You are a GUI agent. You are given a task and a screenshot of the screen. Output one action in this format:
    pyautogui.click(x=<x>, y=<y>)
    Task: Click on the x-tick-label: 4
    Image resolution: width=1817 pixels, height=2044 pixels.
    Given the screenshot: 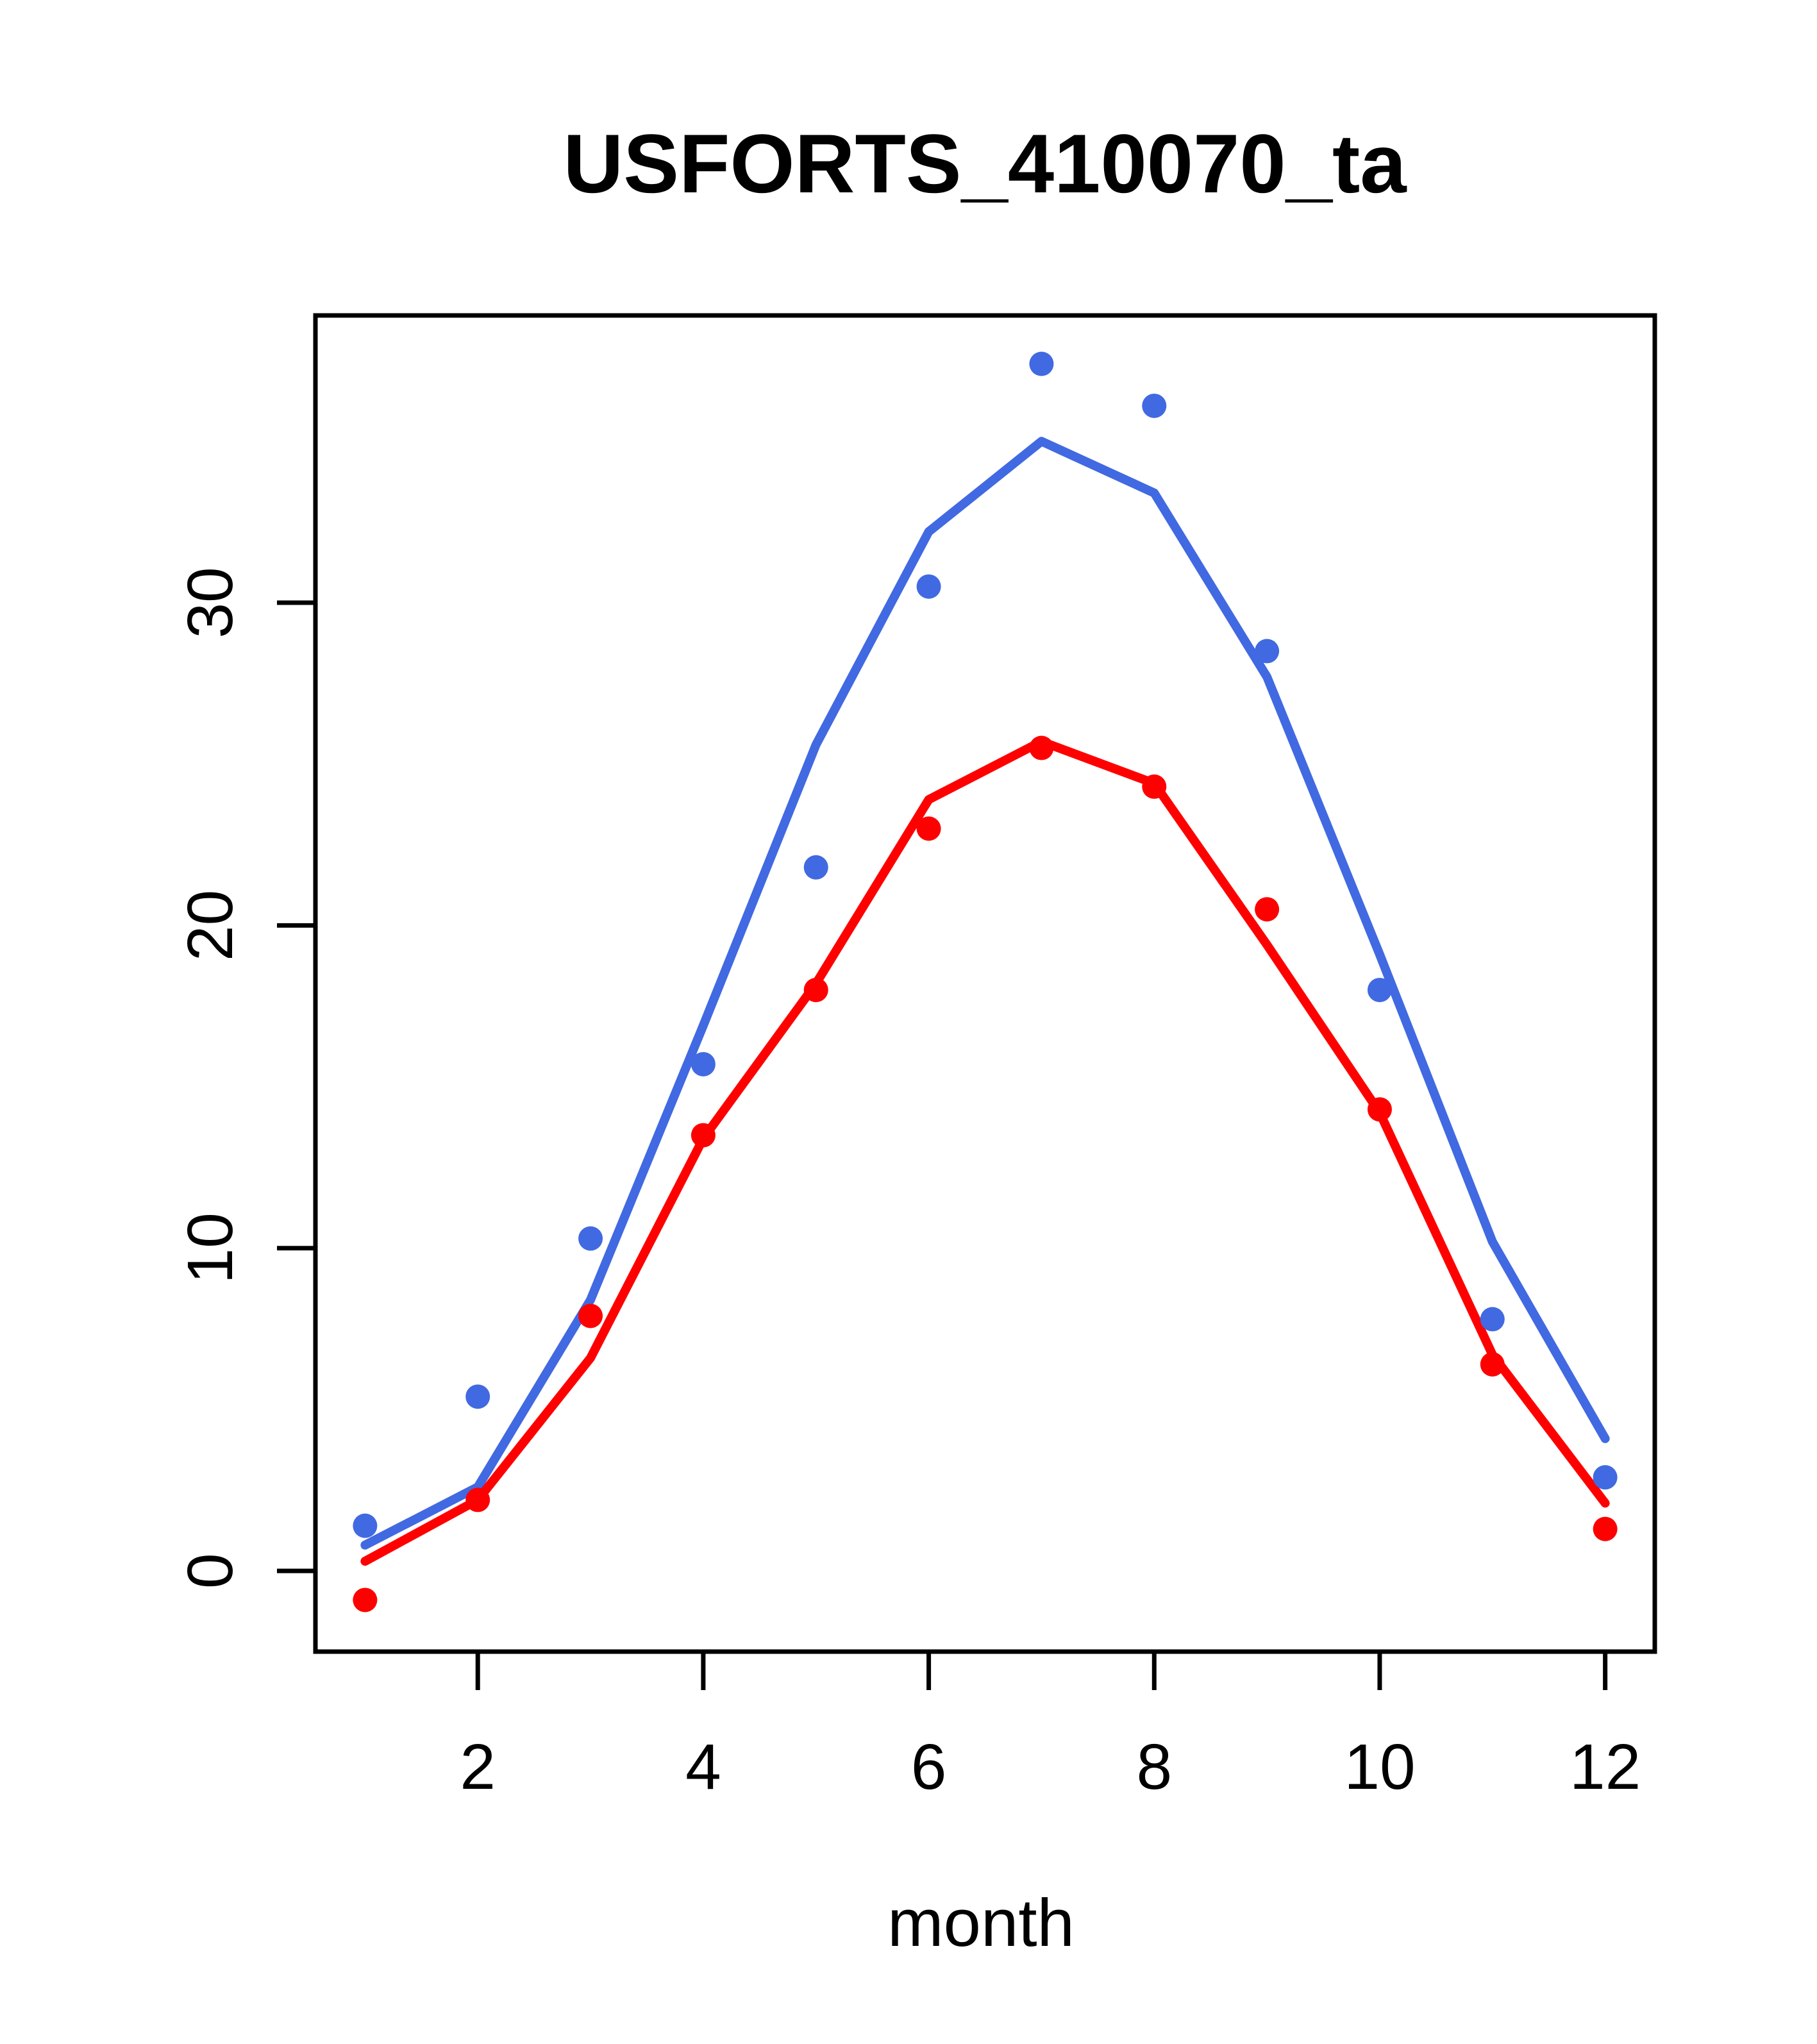 What is the action you would take?
    pyautogui.click(x=703, y=1767)
    